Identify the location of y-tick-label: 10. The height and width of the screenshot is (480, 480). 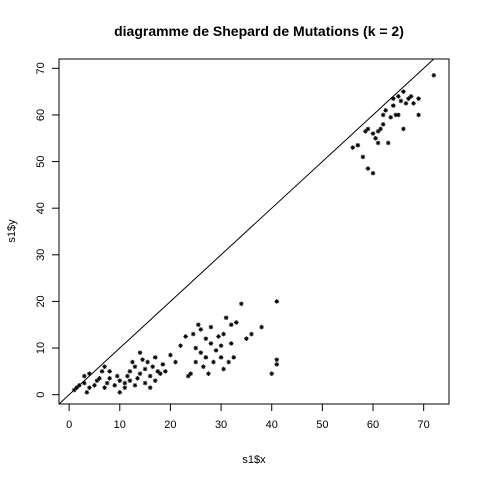
(41, 348).